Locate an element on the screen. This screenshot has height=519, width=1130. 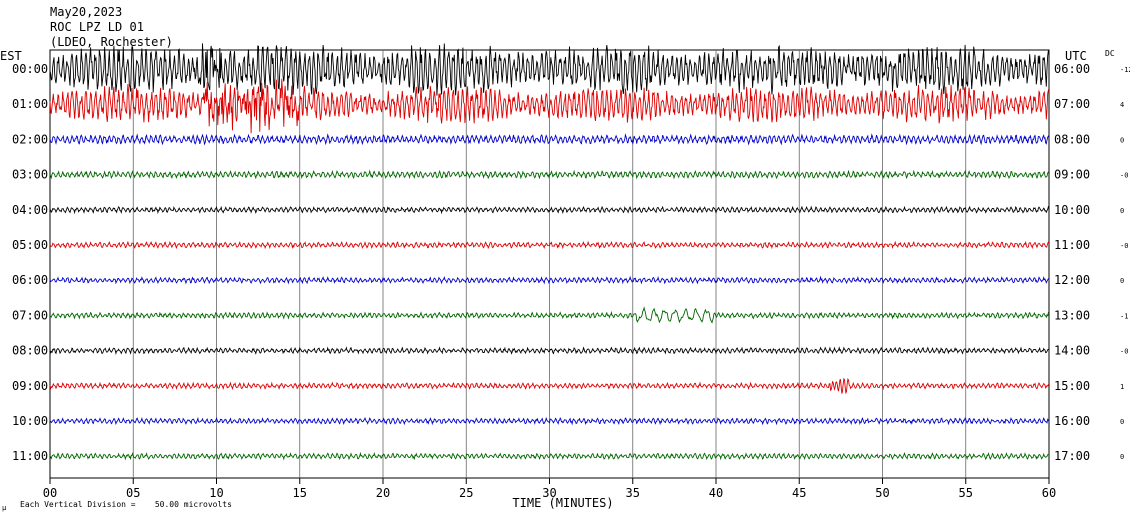
est-hour-label: 04:00 is located at coordinates (30, 210).